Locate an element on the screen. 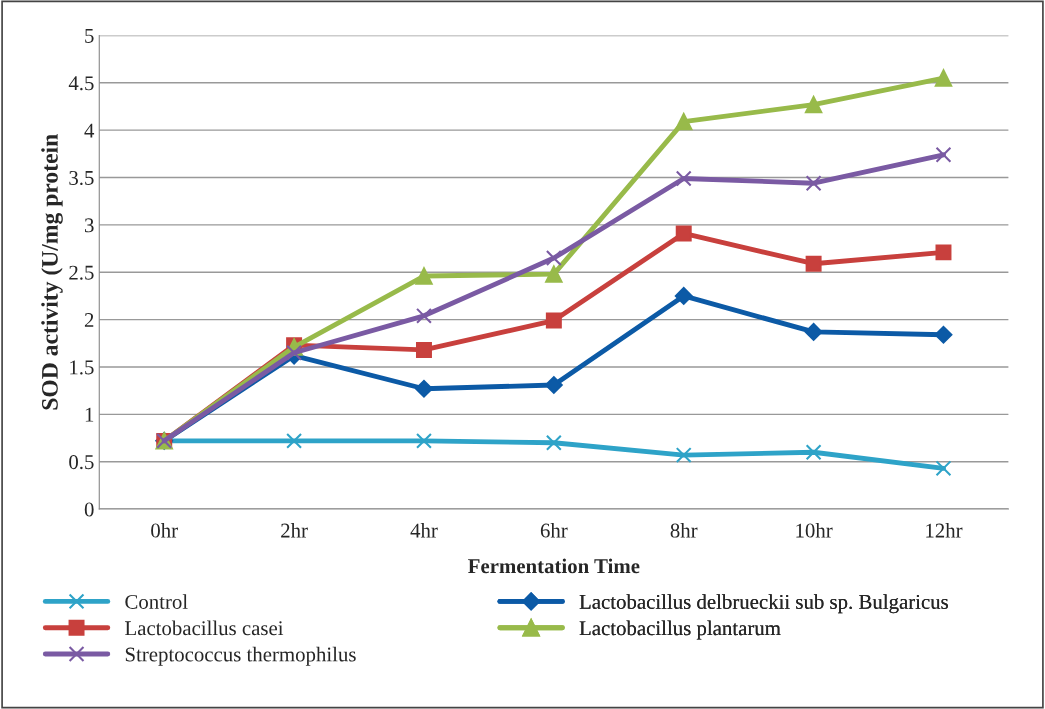 Image resolution: width=1045 pixels, height=709 pixels. x-tick-label: 8hr is located at coordinates (684, 530).